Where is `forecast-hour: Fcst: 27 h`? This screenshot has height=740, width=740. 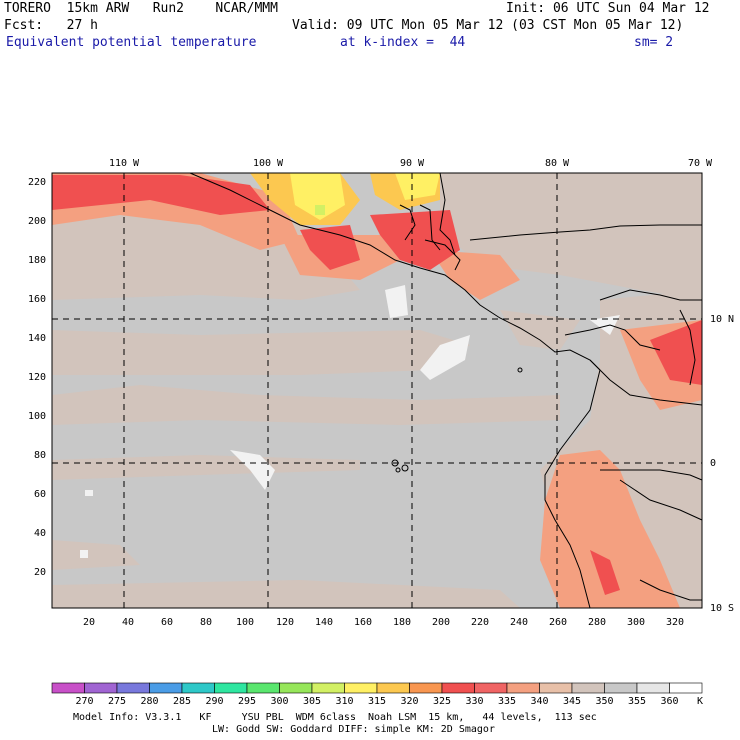 forecast-hour: Fcst: 27 h is located at coordinates (51, 25).